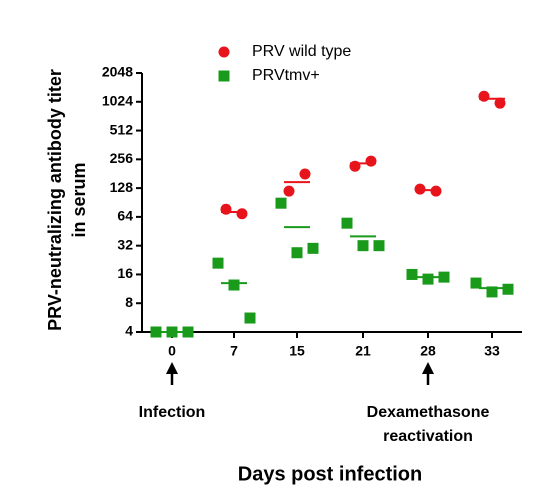 Image resolution: width=550 pixels, height=499 pixels. Describe the element at coordinates (428, 436) in the screenshot. I see `annotation: reactivation` at that location.